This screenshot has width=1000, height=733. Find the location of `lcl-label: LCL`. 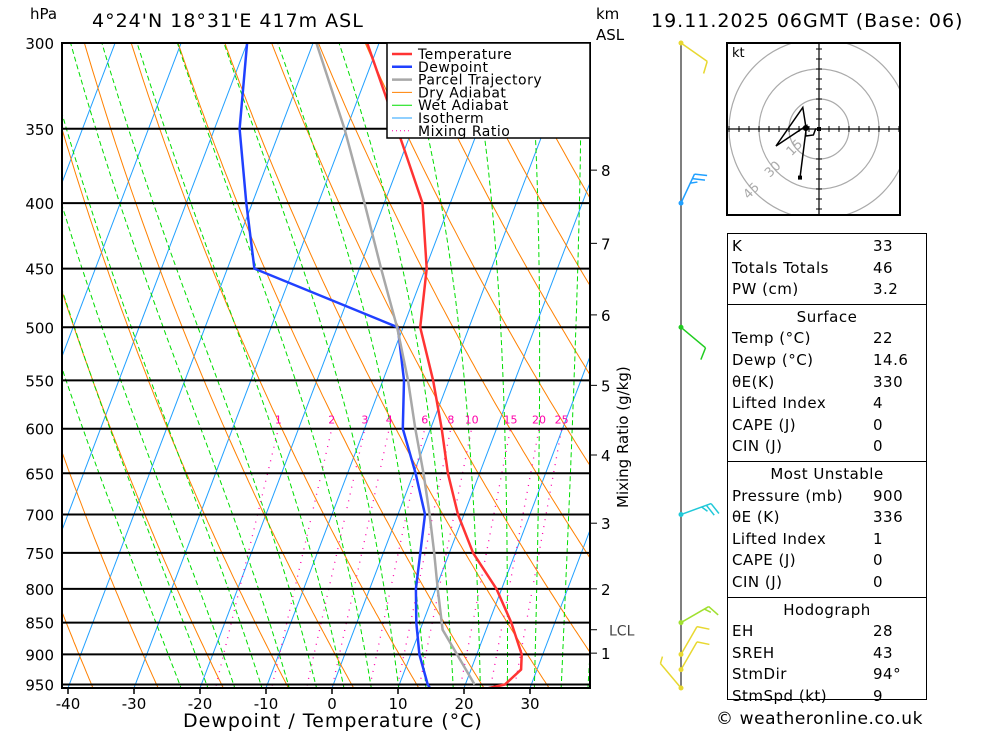

lcl-label: LCL is located at coordinates (622, 632).